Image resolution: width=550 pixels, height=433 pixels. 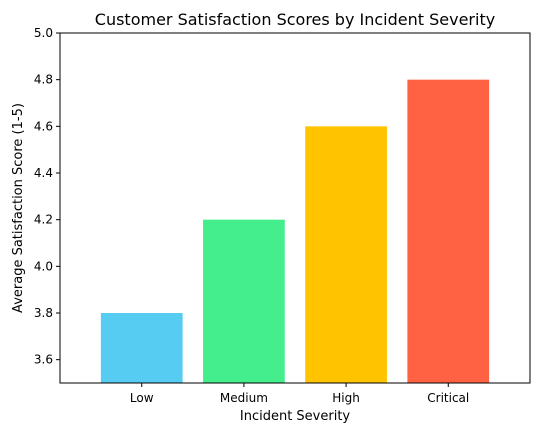 What do you see at coordinates (299, 394) in the screenshot?
I see `x-axis-ticks: Low Medium High Critical` at bounding box center [299, 394].